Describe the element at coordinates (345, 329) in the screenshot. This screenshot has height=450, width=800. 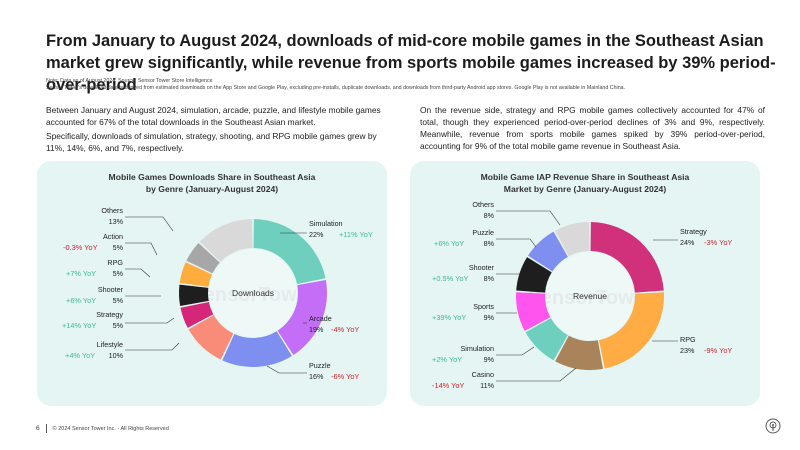
I see `downloads-label-arcade-yoy: -4% YoY` at that location.